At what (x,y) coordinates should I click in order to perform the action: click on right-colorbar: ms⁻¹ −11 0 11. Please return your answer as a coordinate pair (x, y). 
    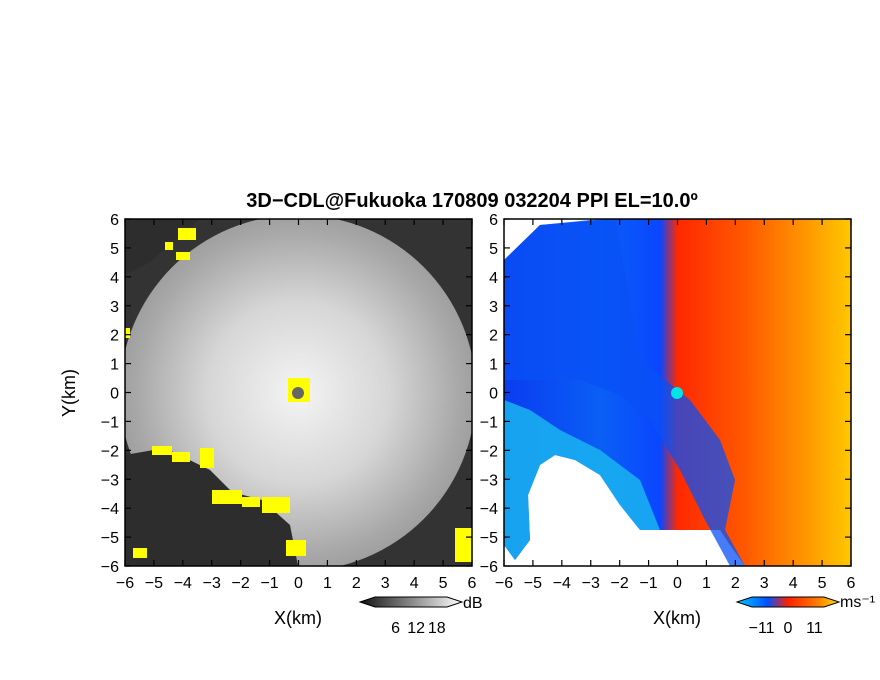
    Looking at the image, I should click on (805, 615).